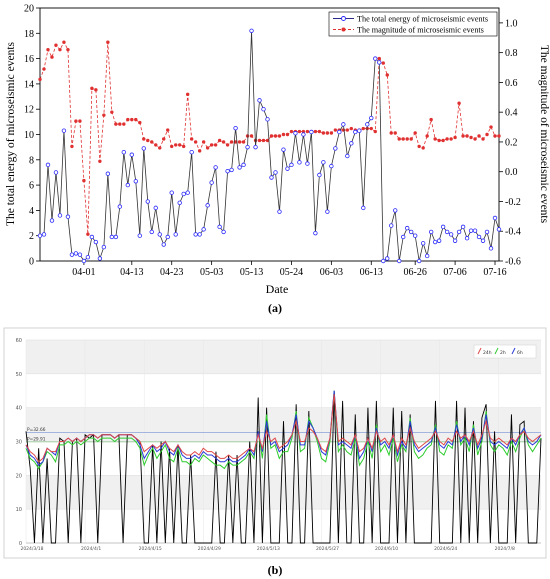 The width and height of the screenshot is (550, 579). I want to click on caption-a: (a), so click(275, 308).